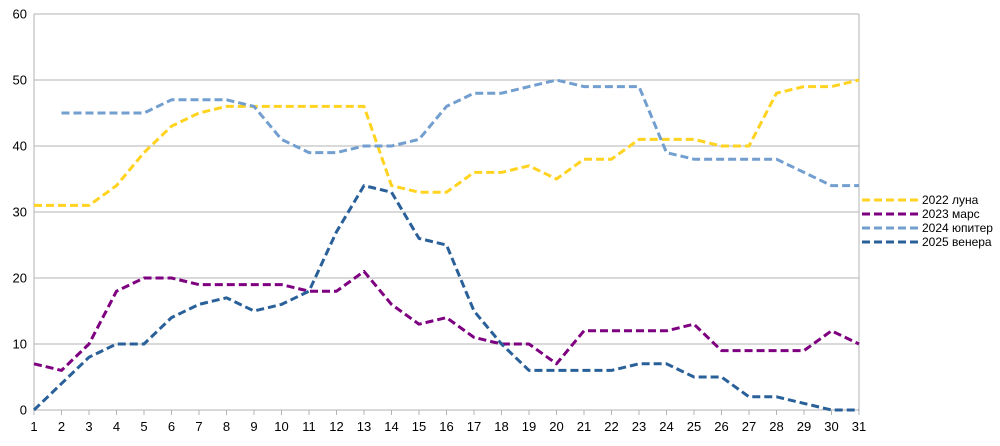 Image resolution: width=1000 pixels, height=446 pixels. Describe the element at coordinates (23, 410) in the screenshot. I see `y-tick-label: 0` at that location.